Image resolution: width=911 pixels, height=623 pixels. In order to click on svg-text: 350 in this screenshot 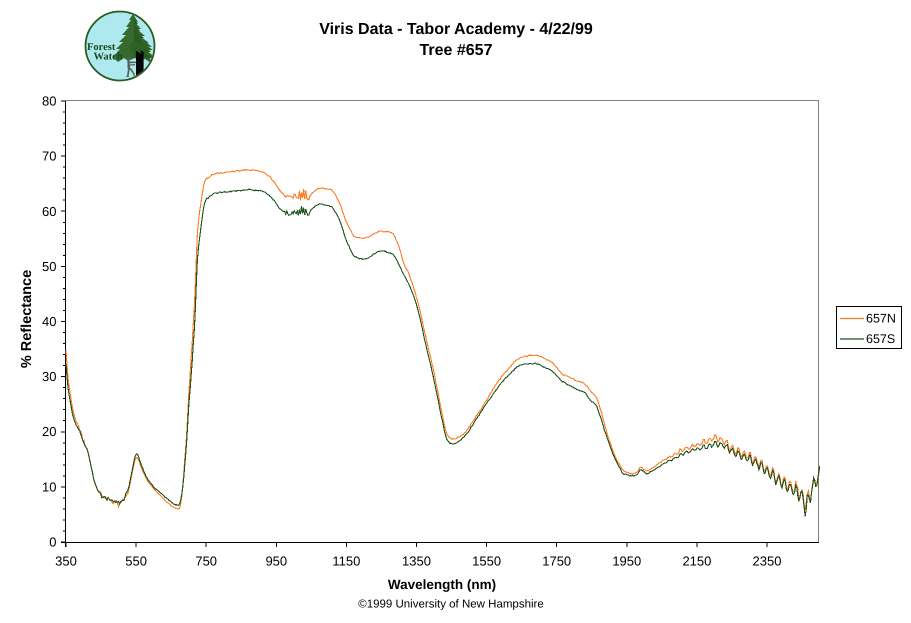, I will do `click(66, 561)`.